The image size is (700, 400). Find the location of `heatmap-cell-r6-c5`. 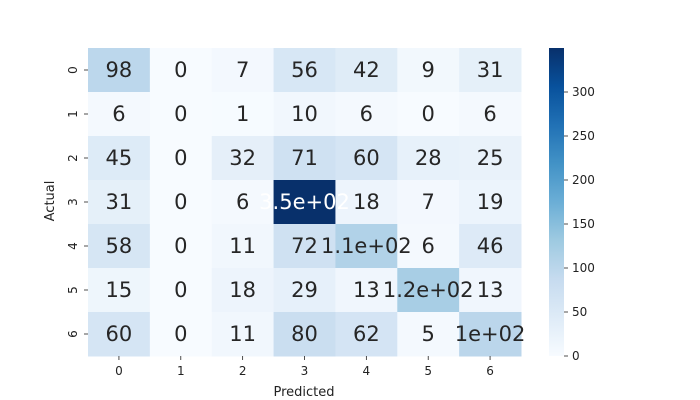

heatmap-cell-r6-c5 is located at coordinates (428, 334).